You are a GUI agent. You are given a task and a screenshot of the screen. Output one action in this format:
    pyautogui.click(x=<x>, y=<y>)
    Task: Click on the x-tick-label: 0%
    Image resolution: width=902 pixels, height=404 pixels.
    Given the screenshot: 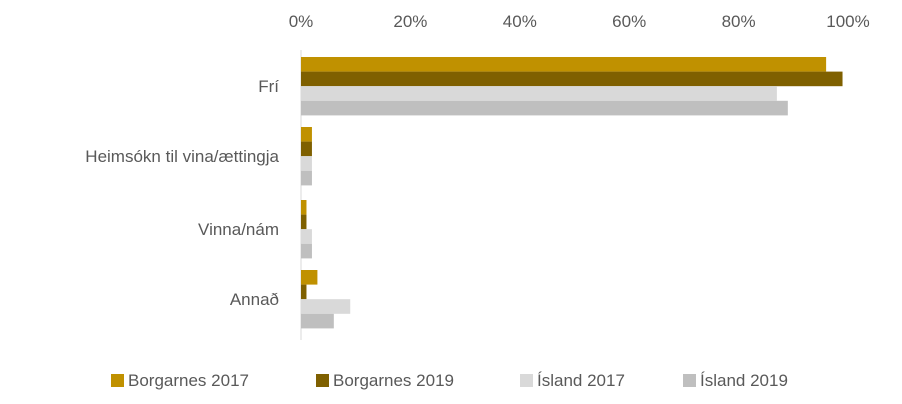 What is the action you would take?
    pyautogui.click(x=301, y=21)
    